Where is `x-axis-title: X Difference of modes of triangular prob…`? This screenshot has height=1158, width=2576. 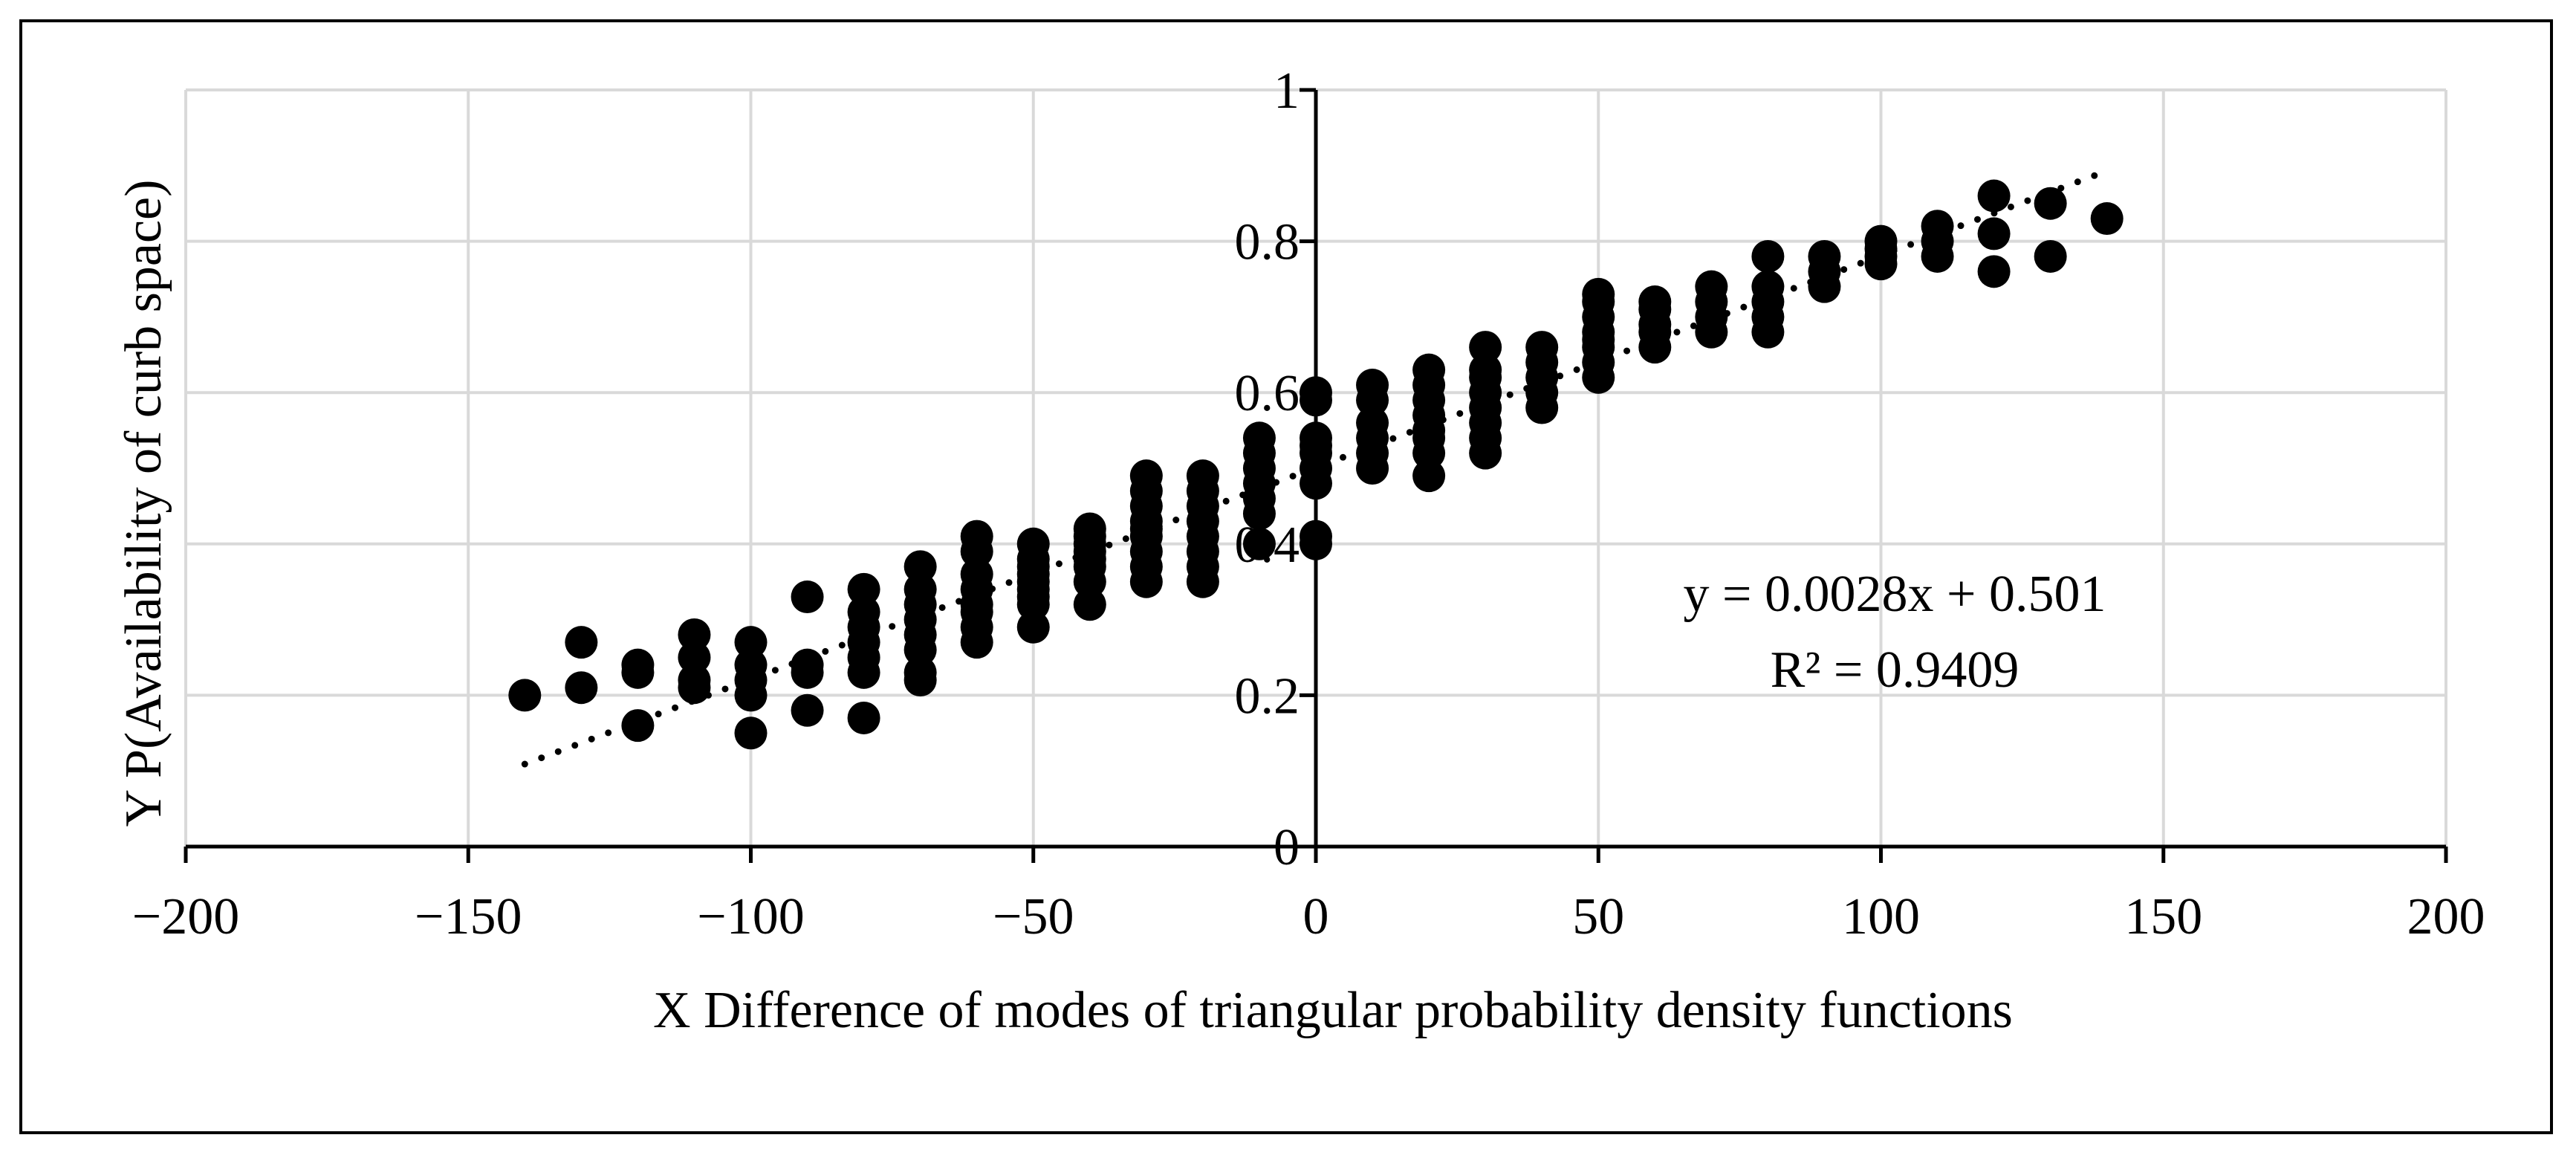 x-axis-title: X Difference of modes of triangular prob… is located at coordinates (1333, 1010).